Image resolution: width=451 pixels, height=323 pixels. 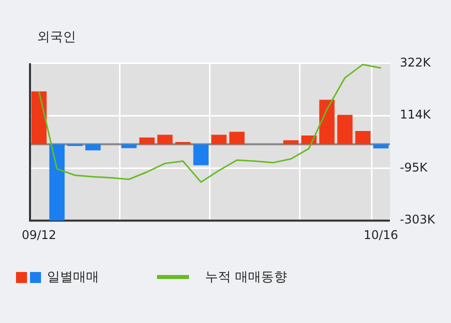 I want to click on y-tick-label: -303K, so click(x=418, y=219).